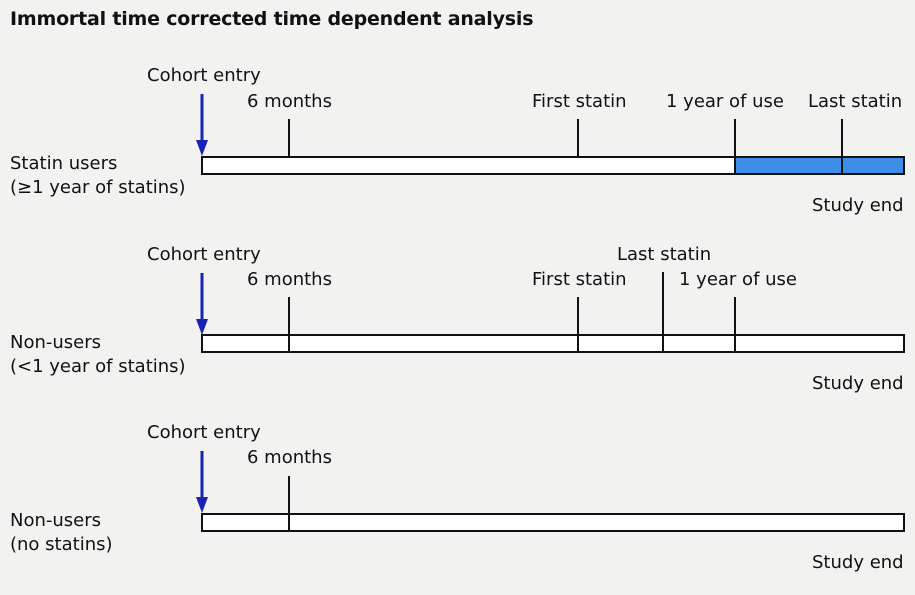 This screenshot has width=915, height=595. What do you see at coordinates (819, 165) in the screenshot?
I see `exposed-time-fill` at bounding box center [819, 165].